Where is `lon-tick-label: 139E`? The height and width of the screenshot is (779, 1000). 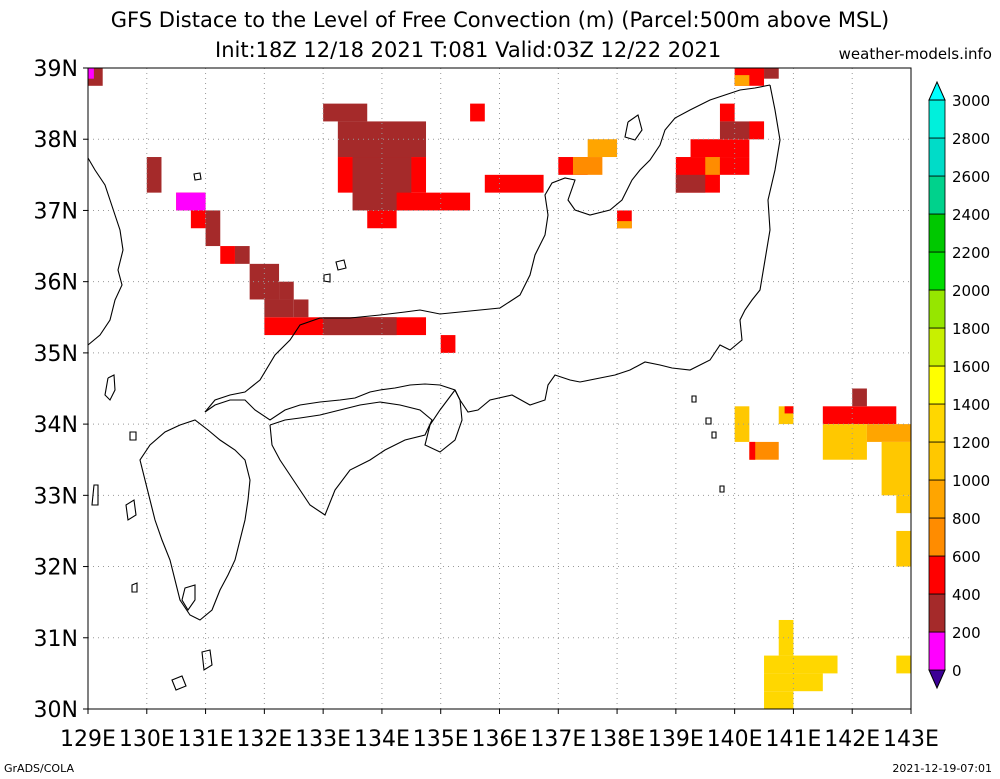 lon-tick-label: 139E is located at coordinates (676, 739).